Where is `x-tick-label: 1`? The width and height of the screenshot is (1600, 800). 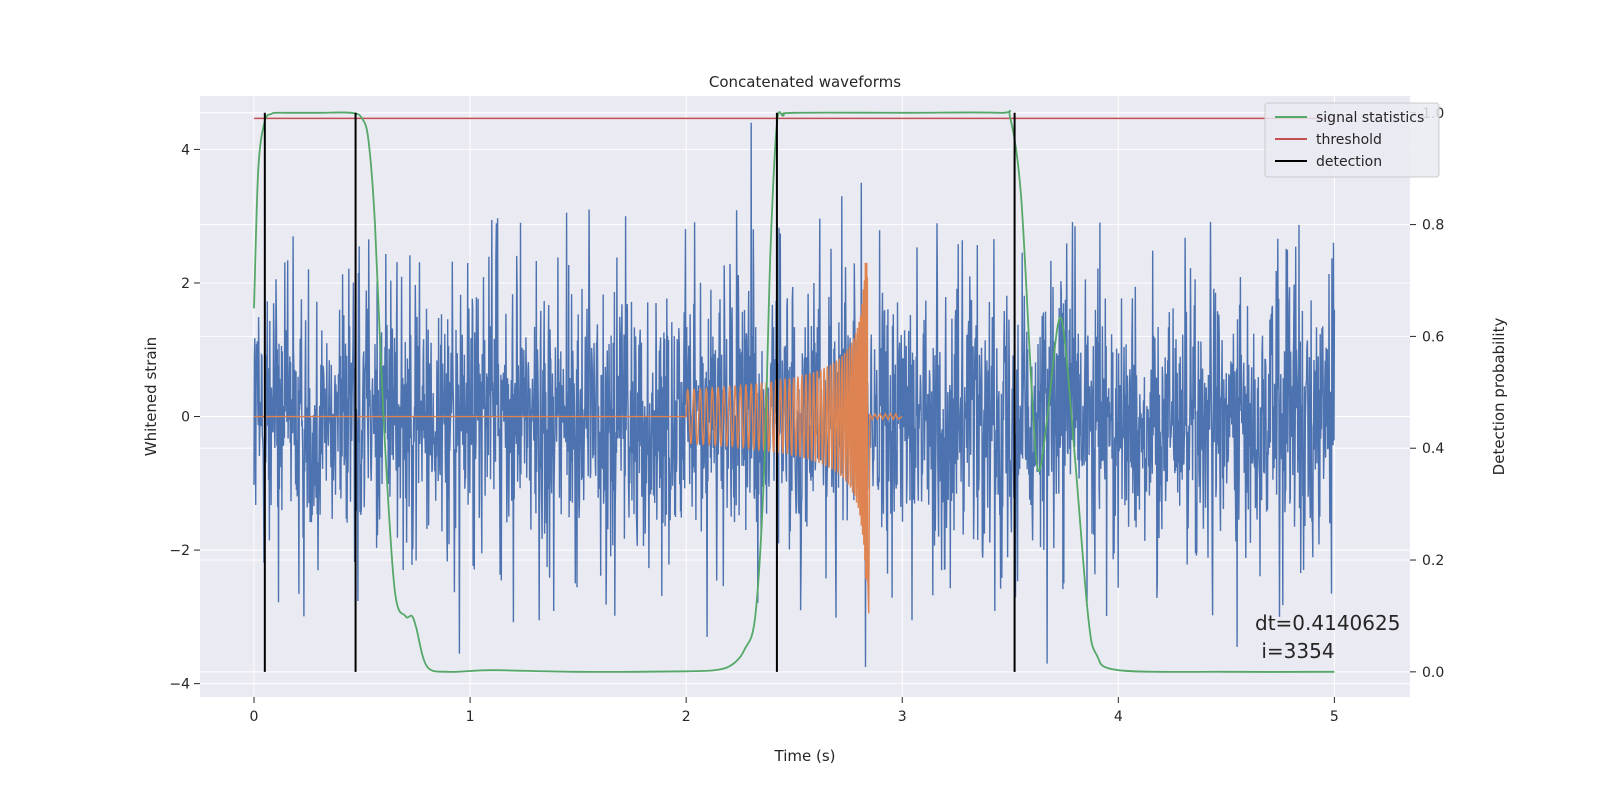
x-tick-label: 1 is located at coordinates (470, 717).